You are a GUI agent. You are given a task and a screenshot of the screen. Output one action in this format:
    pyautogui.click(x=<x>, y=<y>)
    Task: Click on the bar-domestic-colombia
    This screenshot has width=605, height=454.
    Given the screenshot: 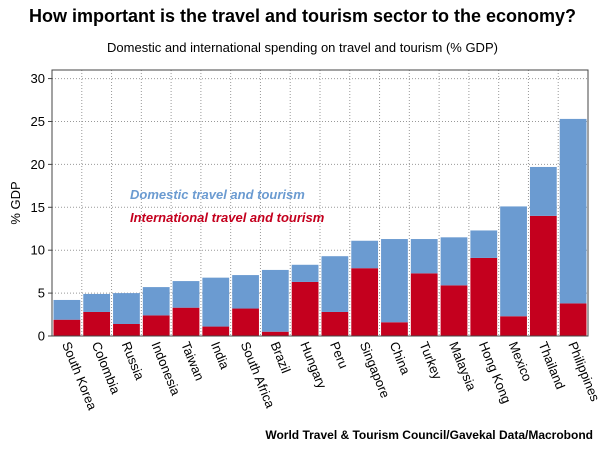 What is the action you would take?
    pyautogui.click(x=97, y=302)
    